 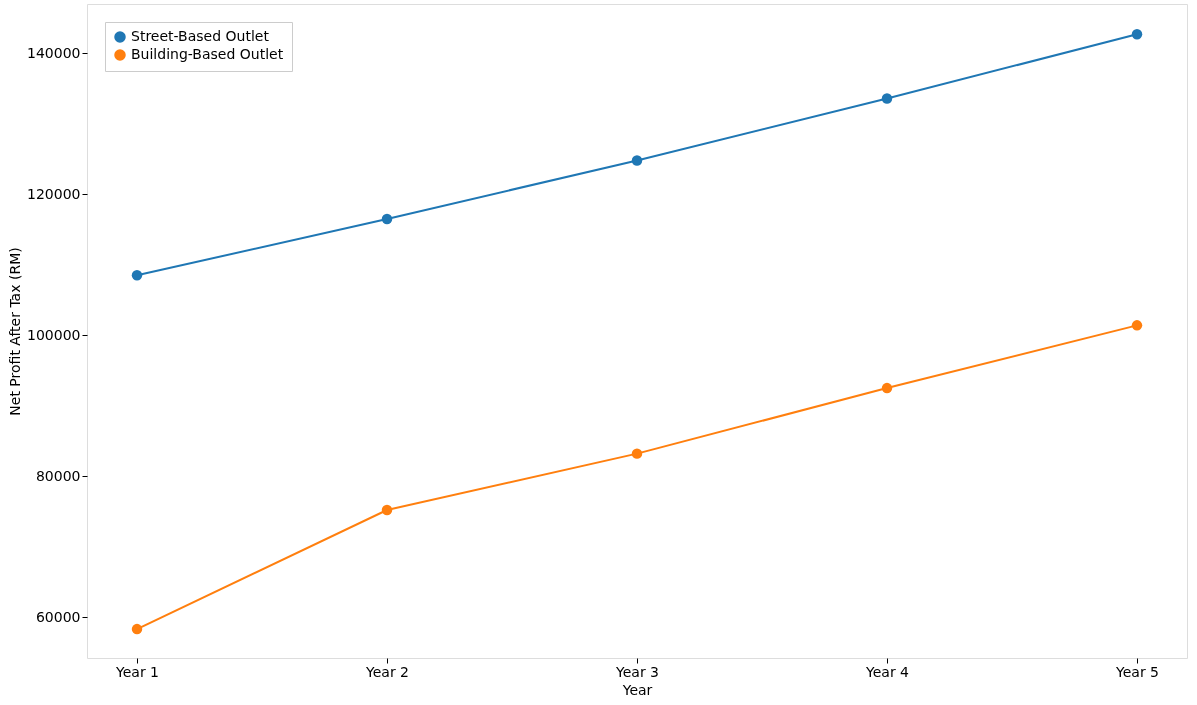 What do you see at coordinates (387, 671) in the screenshot?
I see `x-tick-label: Year 2` at bounding box center [387, 671].